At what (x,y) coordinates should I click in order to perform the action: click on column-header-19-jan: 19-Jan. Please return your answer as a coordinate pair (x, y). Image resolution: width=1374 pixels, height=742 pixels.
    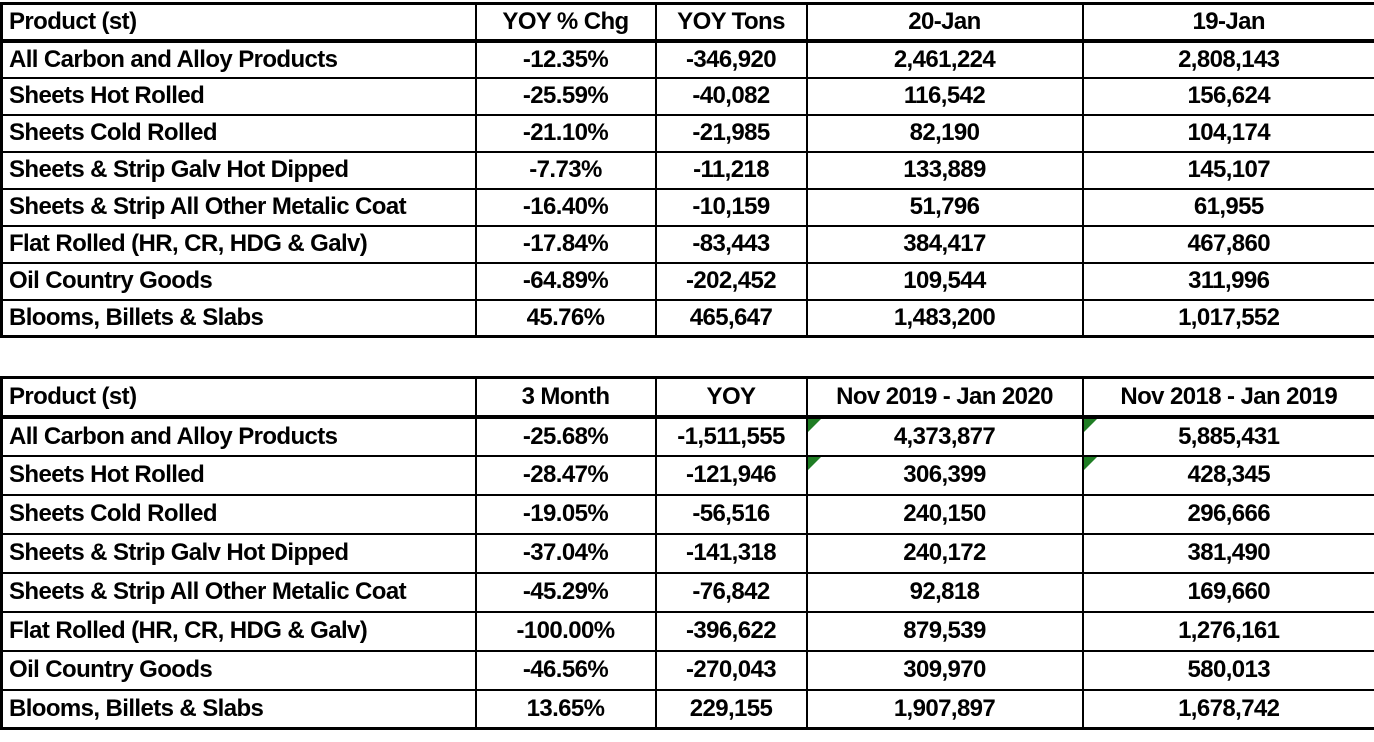
    Looking at the image, I should click on (1227, 22).